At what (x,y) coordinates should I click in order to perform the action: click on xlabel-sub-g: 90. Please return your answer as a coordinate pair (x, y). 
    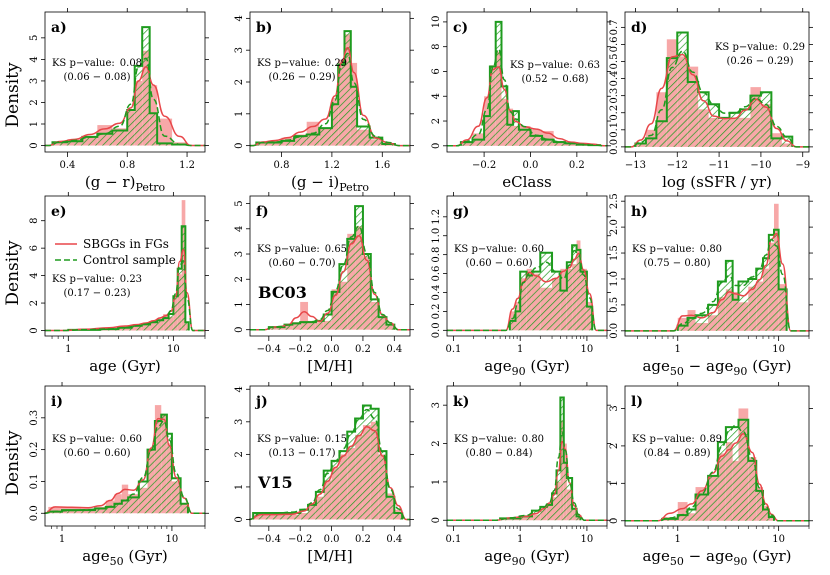
    Looking at the image, I should click on (519, 371).